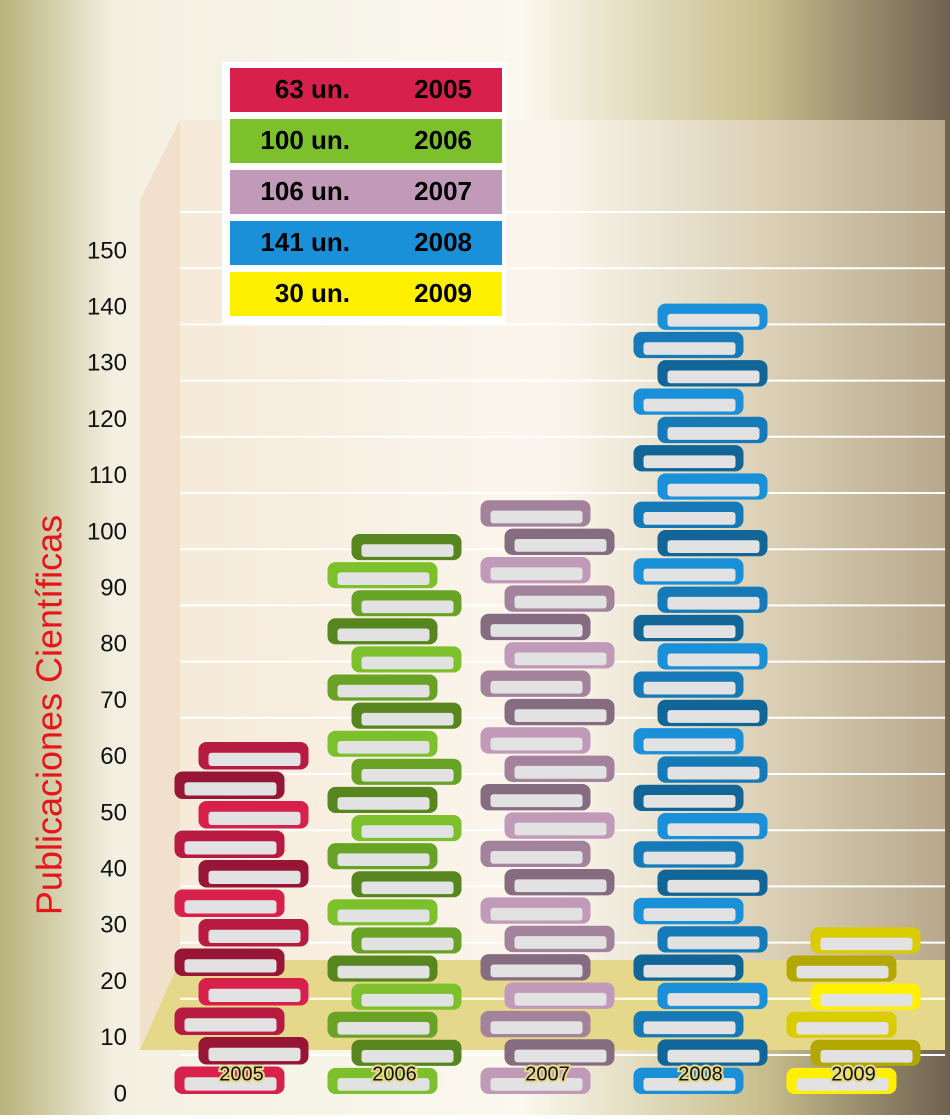 The height and width of the screenshot is (1120, 950). I want to click on y-tick-label: 110, so click(108, 475).